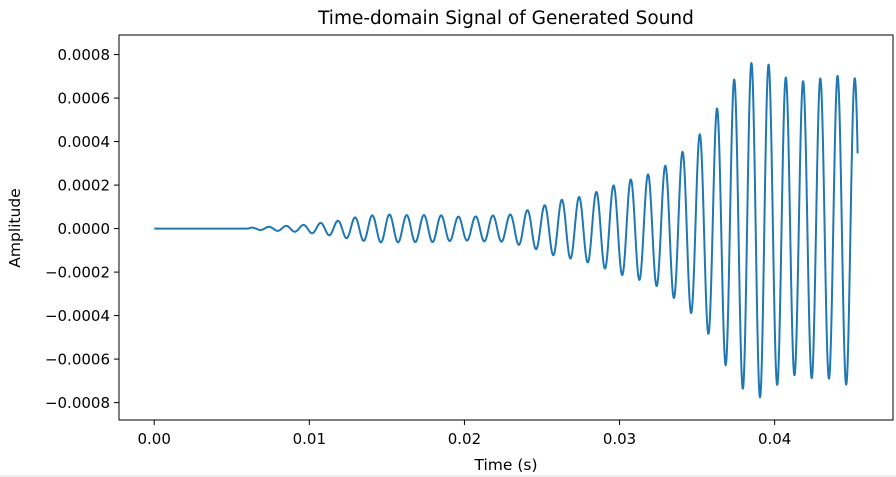  What do you see at coordinates (84, 186) in the screenshot?
I see `y-tick-label: 0.0002` at bounding box center [84, 186].